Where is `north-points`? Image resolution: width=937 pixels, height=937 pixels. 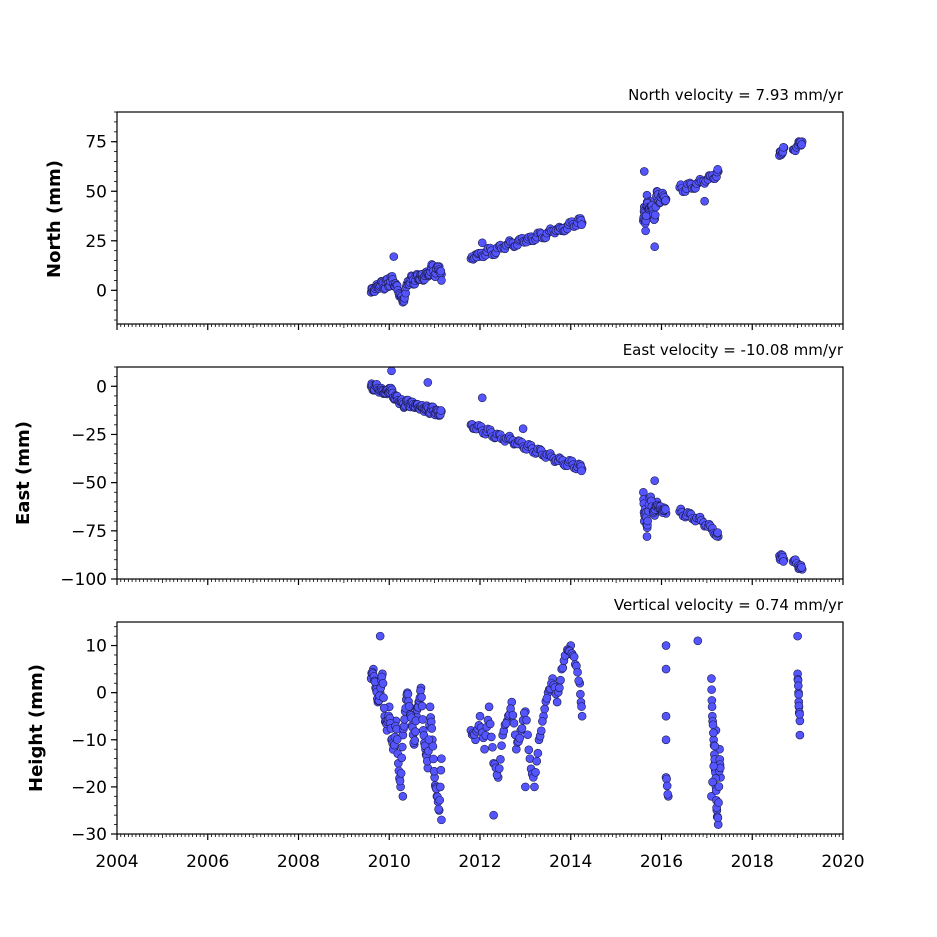
north-points is located at coordinates (586, 222).